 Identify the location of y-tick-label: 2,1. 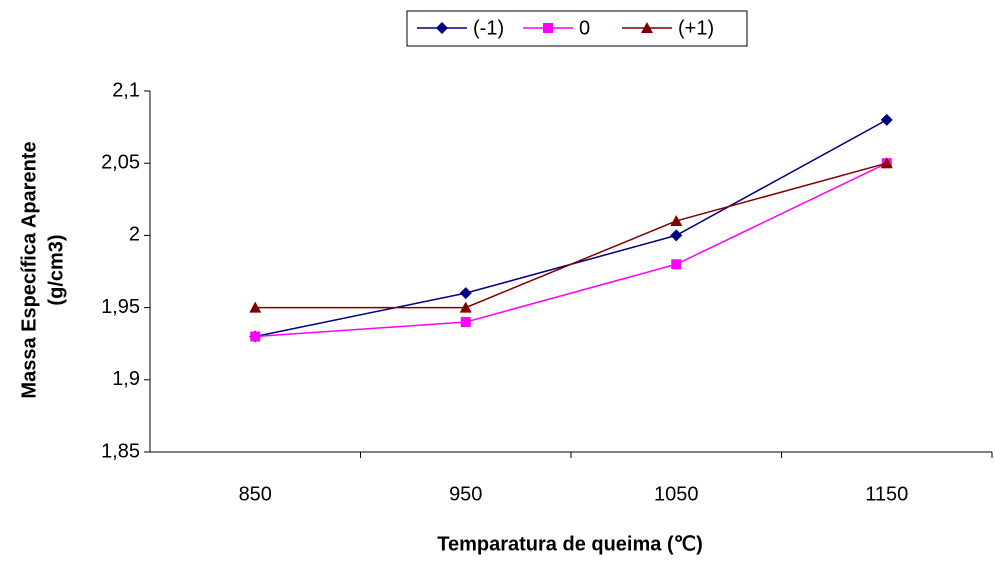
(126, 90).